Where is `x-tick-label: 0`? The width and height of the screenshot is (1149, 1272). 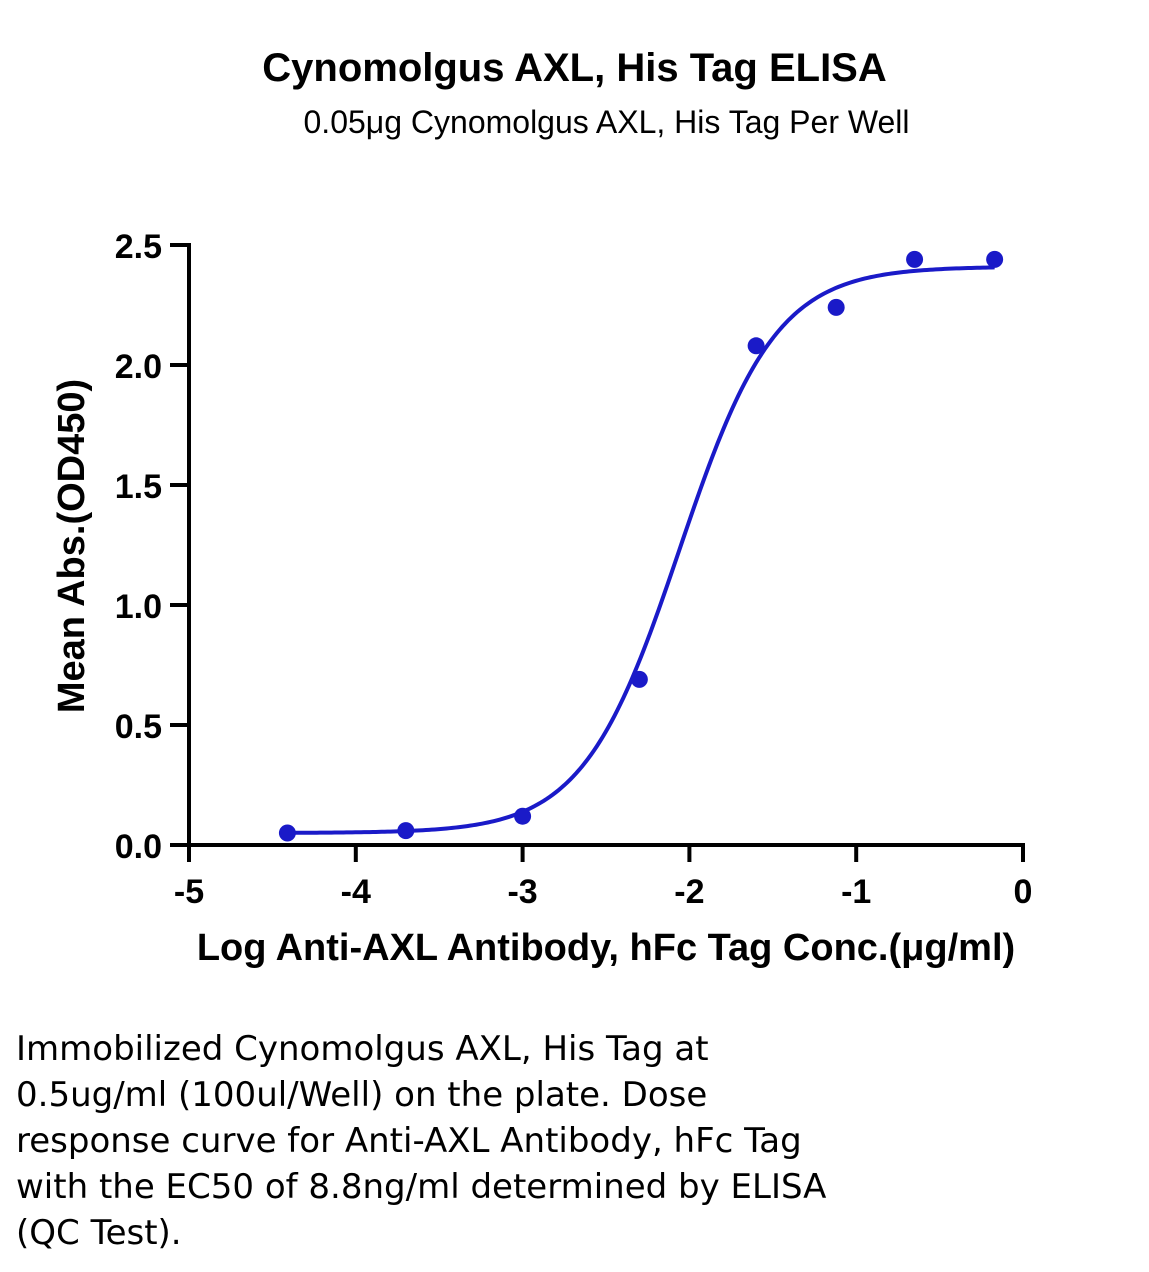
x-tick-label: 0 is located at coordinates (1023, 892).